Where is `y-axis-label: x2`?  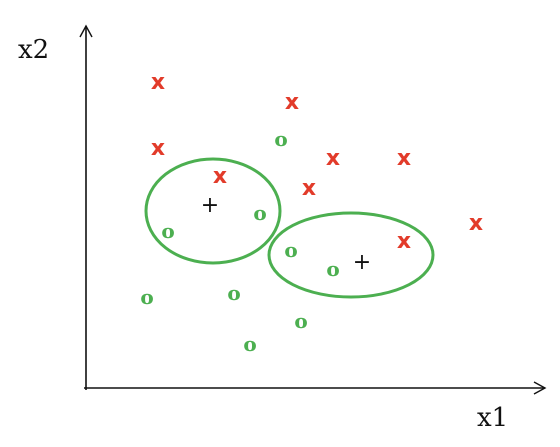
y-axis-label: x2 is located at coordinates (33, 50).